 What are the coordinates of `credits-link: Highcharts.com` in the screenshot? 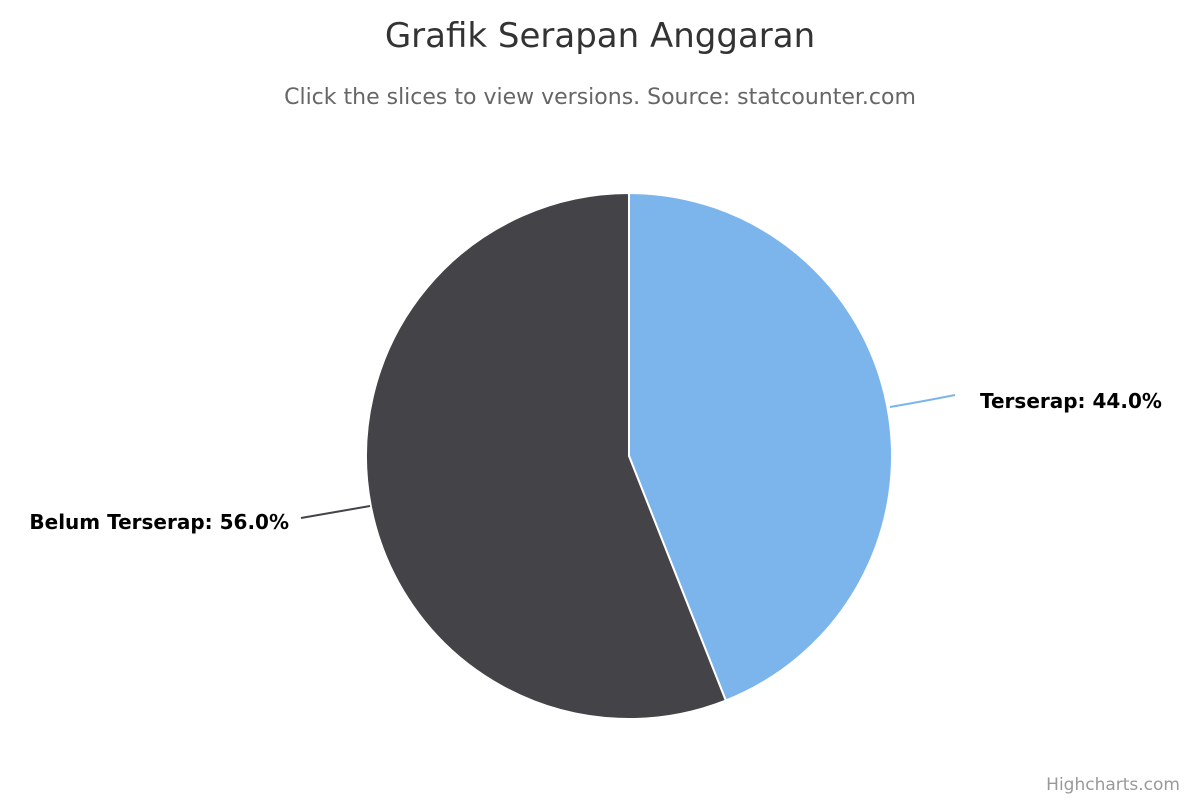 It's located at (1113, 785).